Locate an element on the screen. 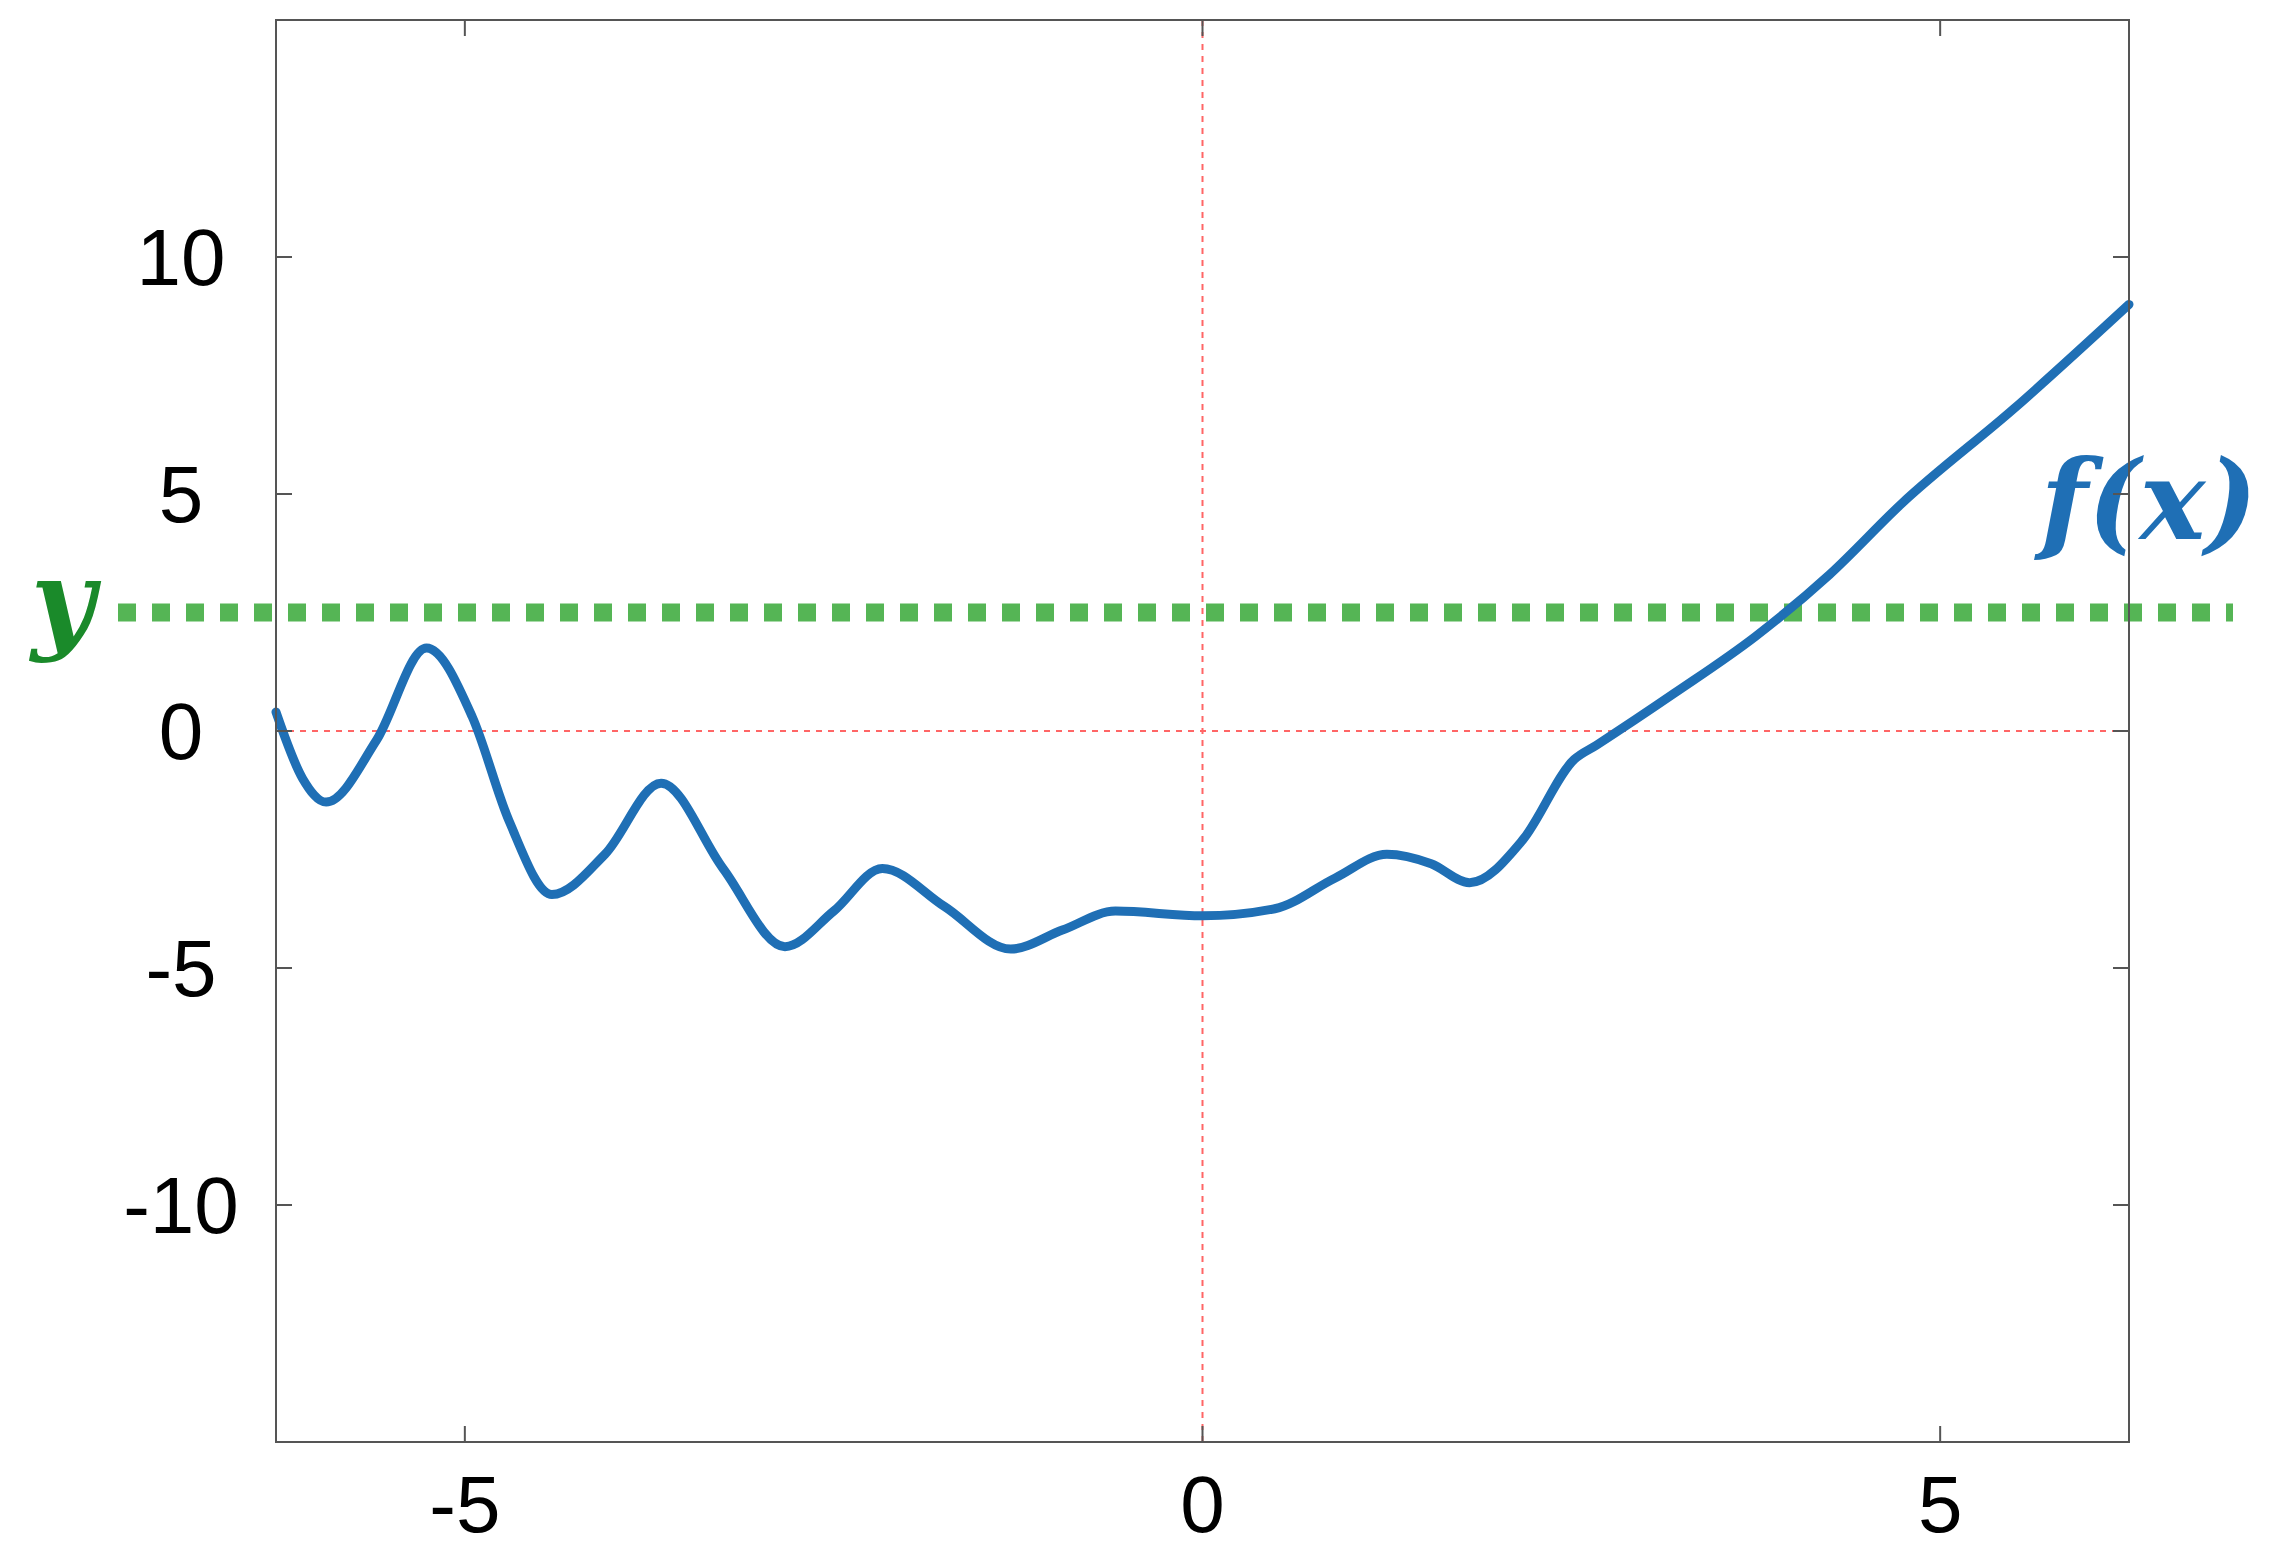 The width and height of the screenshot is (2283, 1551). y-tick-label: 5 is located at coordinates (181, 494).